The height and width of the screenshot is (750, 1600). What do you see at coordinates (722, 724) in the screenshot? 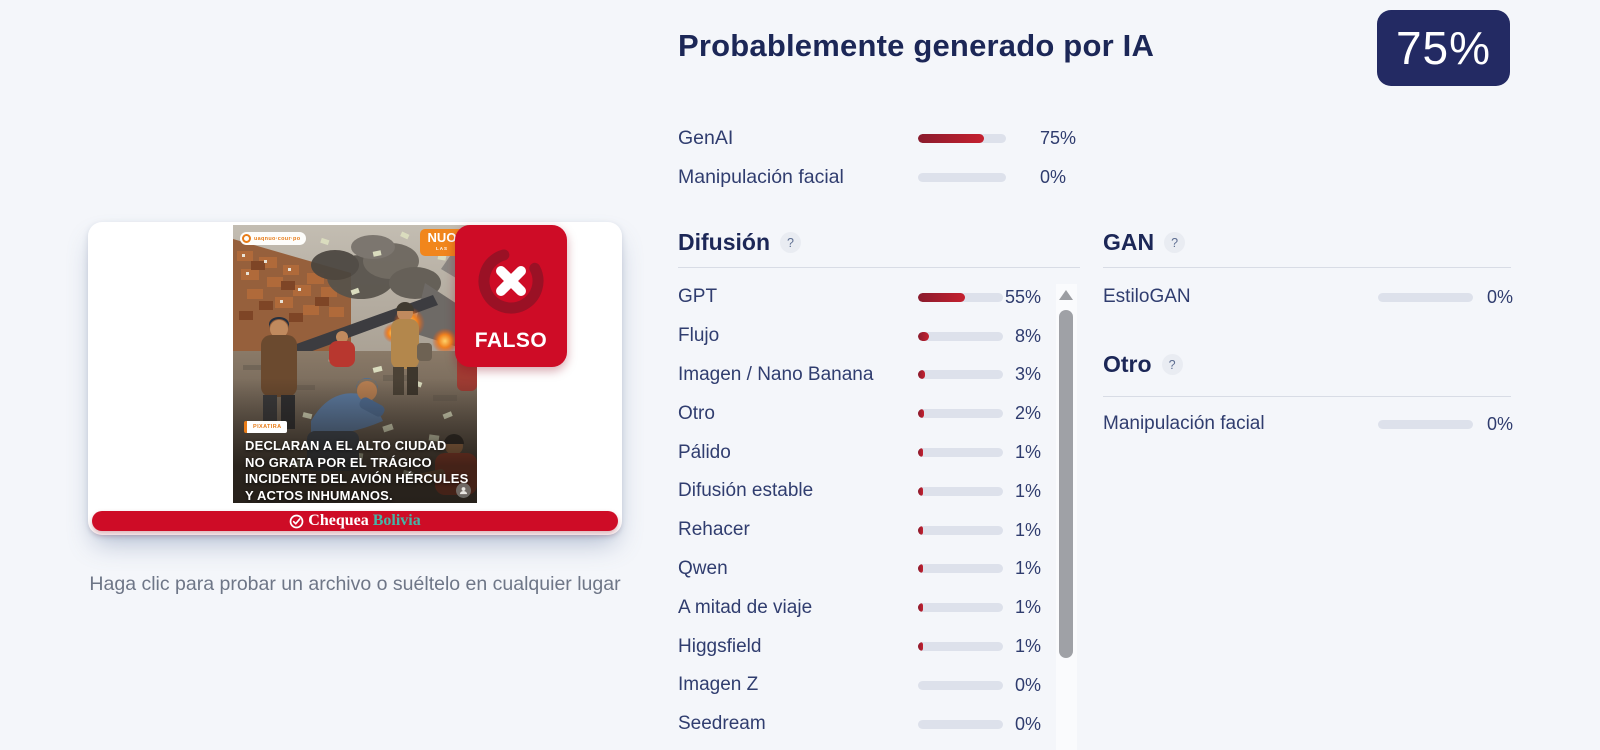
I see `model-label: Seedream` at bounding box center [722, 724].